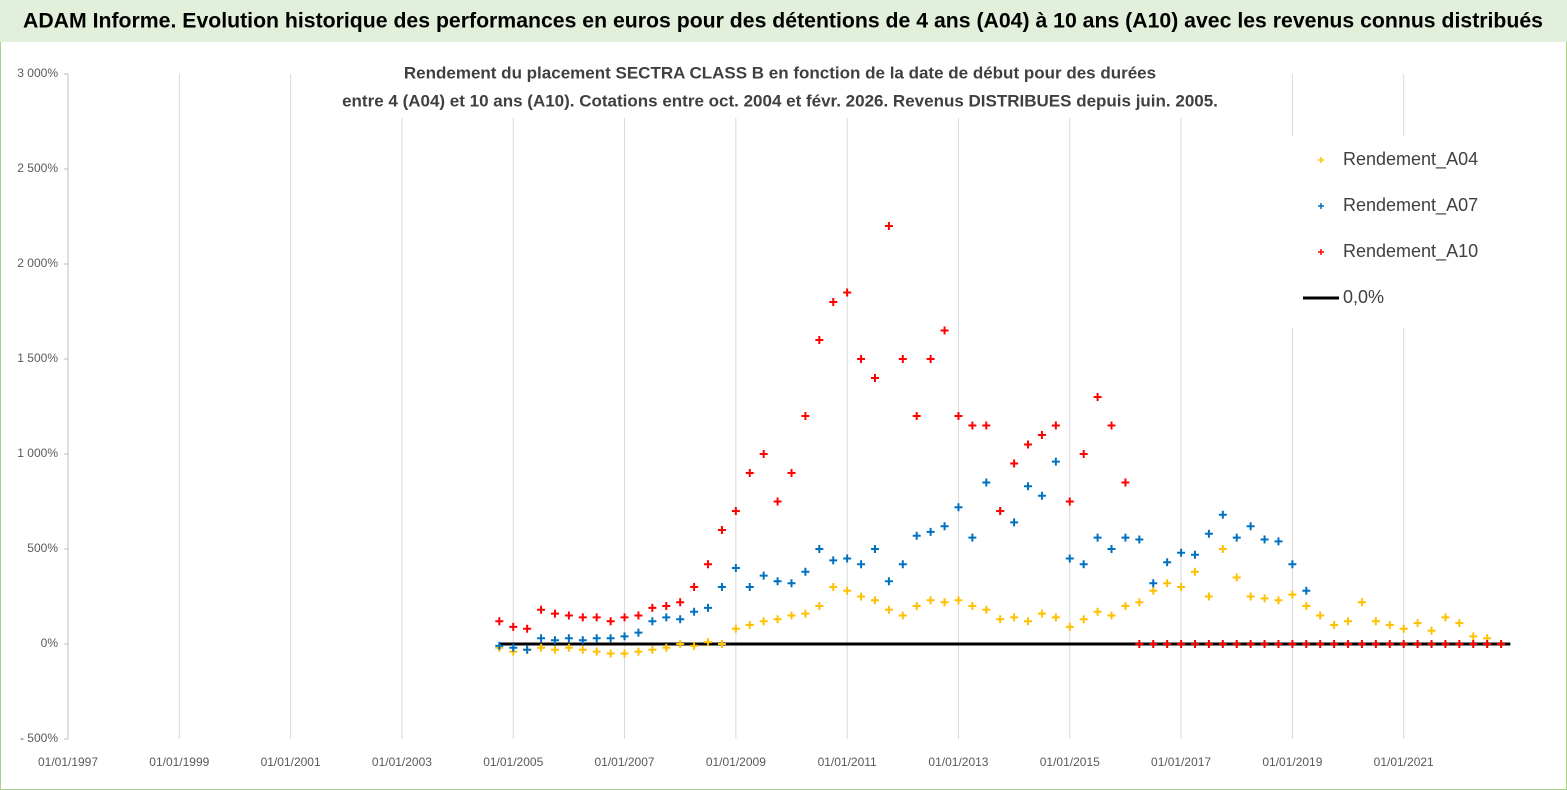 The width and height of the screenshot is (1567, 790). What do you see at coordinates (1321, 252) in the screenshot?
I see `legend-swatch` at bounding box center [1321, 252].